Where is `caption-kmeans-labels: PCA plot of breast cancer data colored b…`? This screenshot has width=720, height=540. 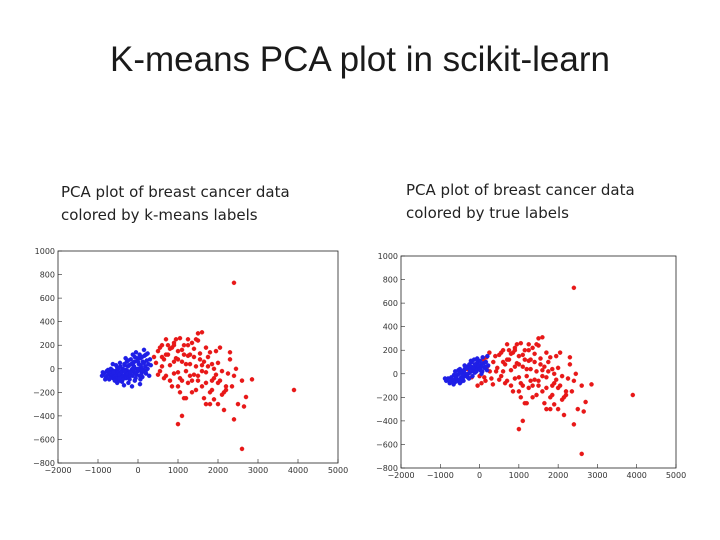 caption-kmeans-labels: PCA plot of breast cancer data colored b… is located at coordinates (175, 204).